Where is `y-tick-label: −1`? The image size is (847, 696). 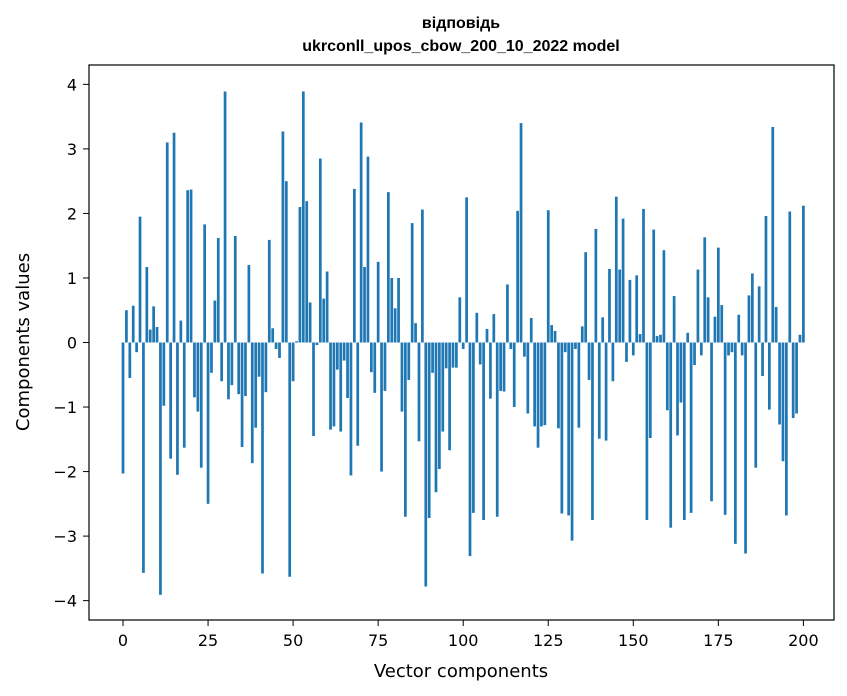
y-tick-label: −1 is located at coordinates (65, 407).